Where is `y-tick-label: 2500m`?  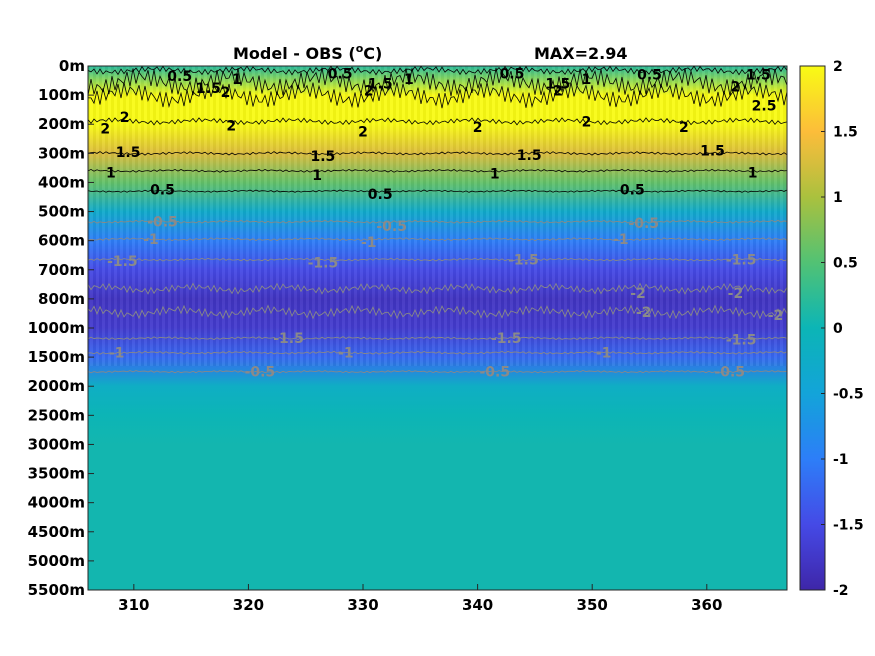 y-tick-label: 2500m is located at coordinates (56, 415).